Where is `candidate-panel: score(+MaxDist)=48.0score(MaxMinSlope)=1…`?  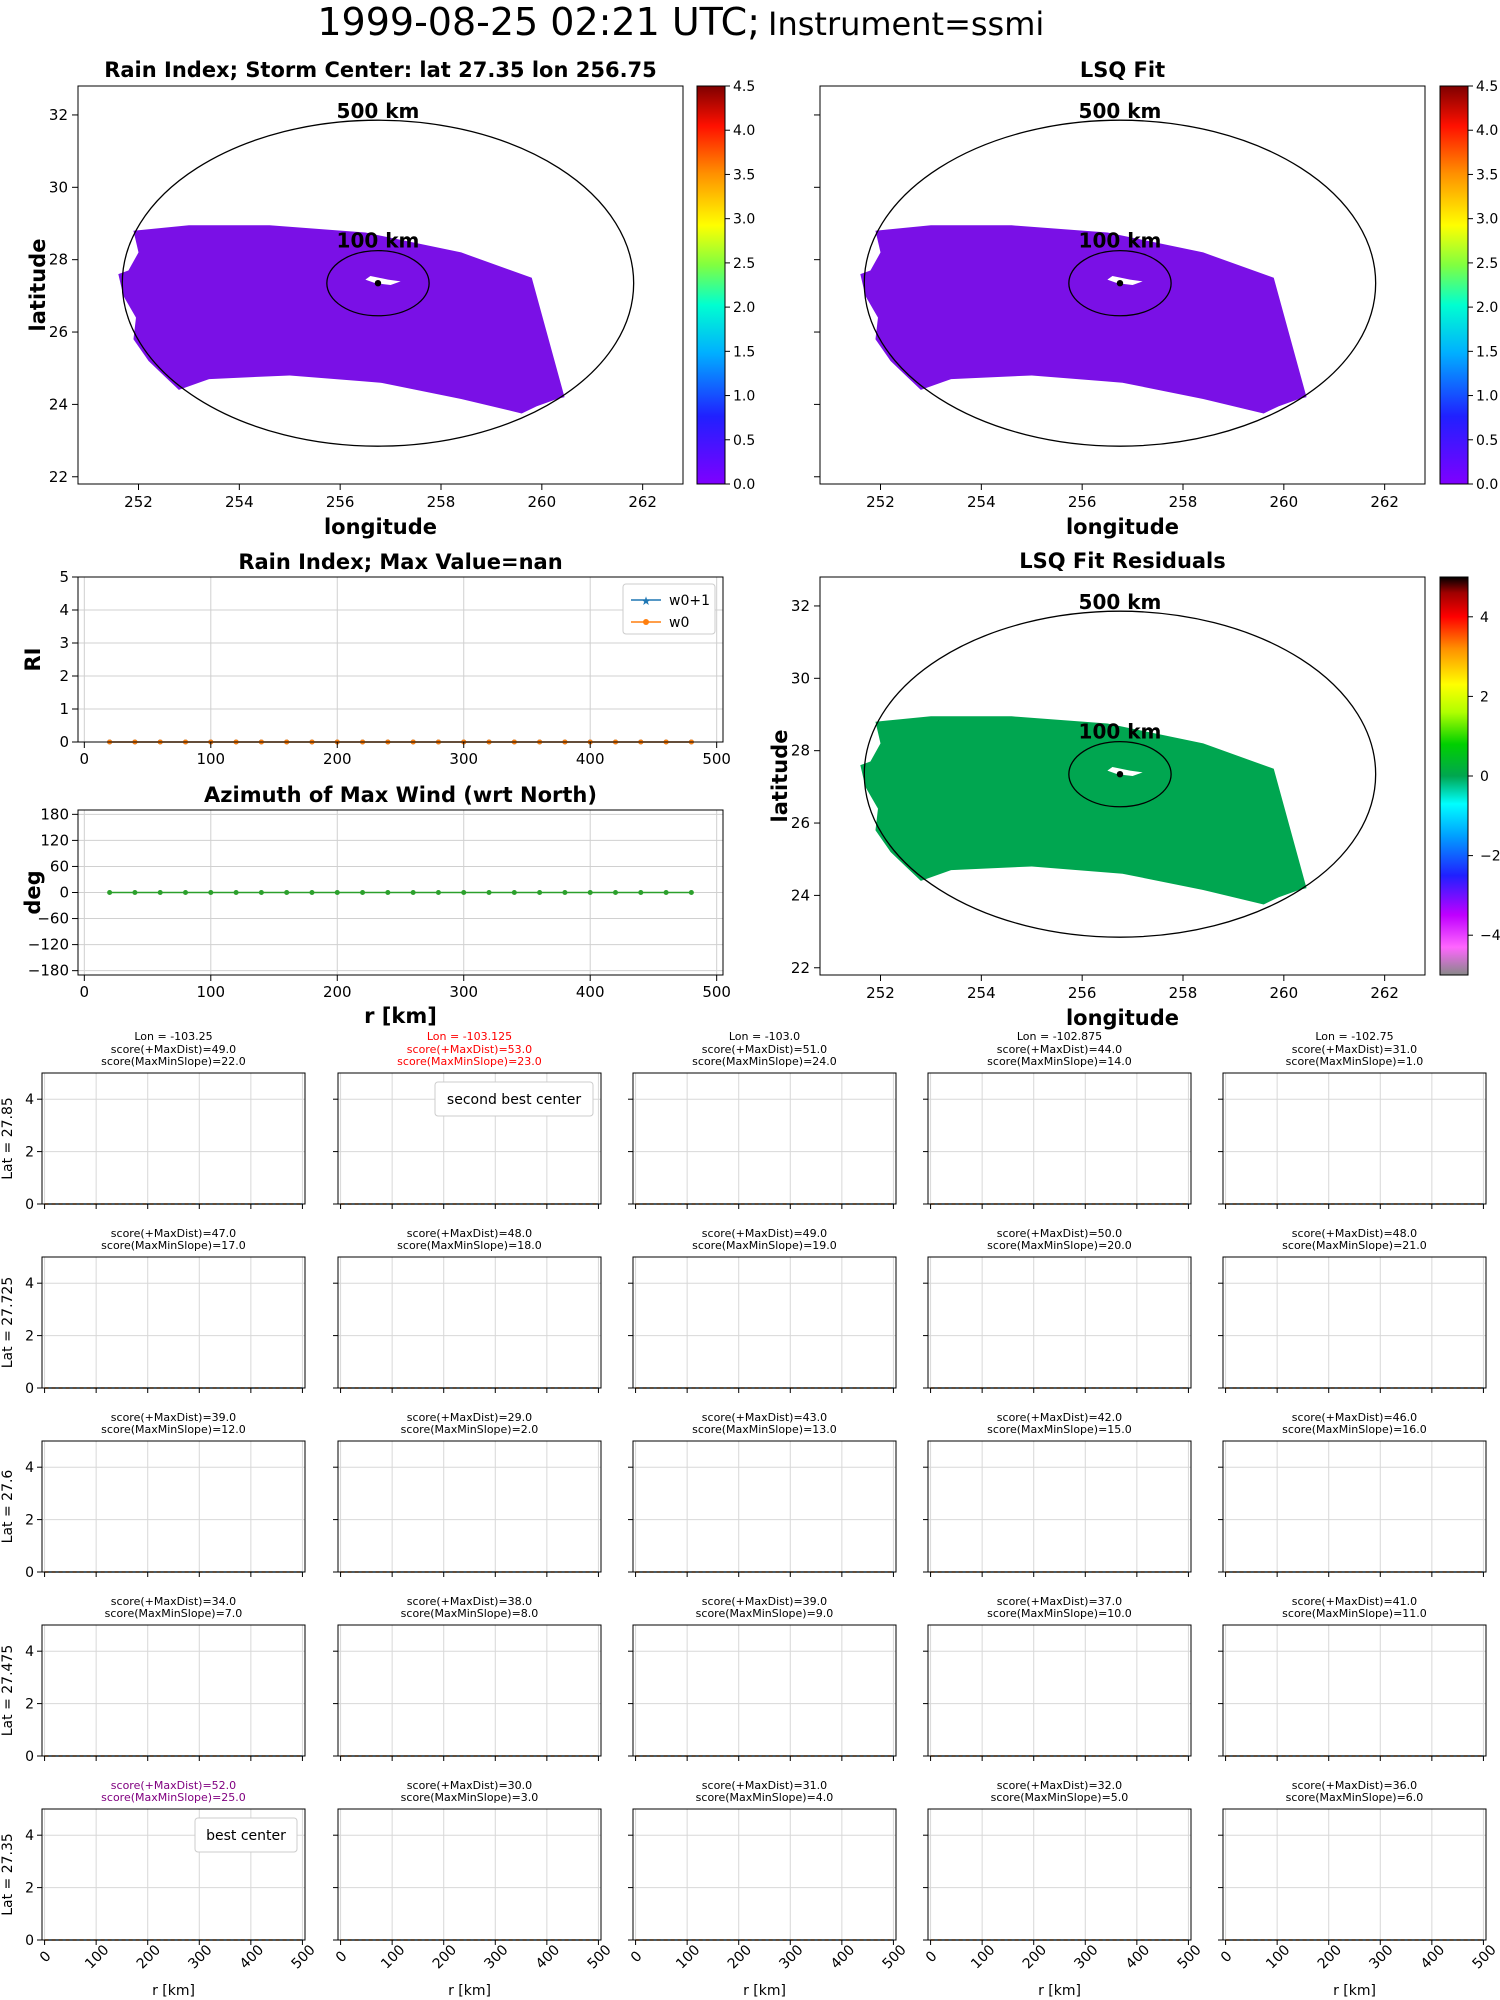 candidate-panel: score(+MaxDist)=48.0score(MaxMinSlope)=1… is located at coordinates (467, 1310).